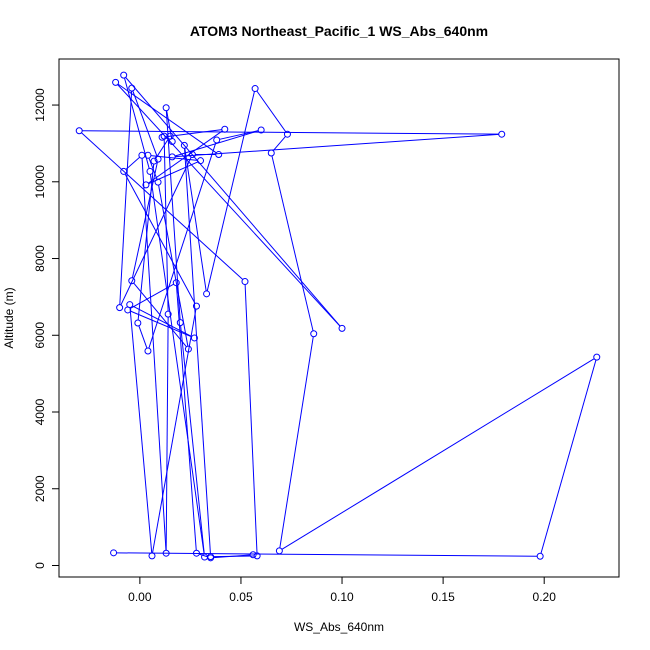  What do you see at coordinates (241, 597) in the screenshot?
I see `x-tick-label: 0.05` at bounding box center [241, 597].